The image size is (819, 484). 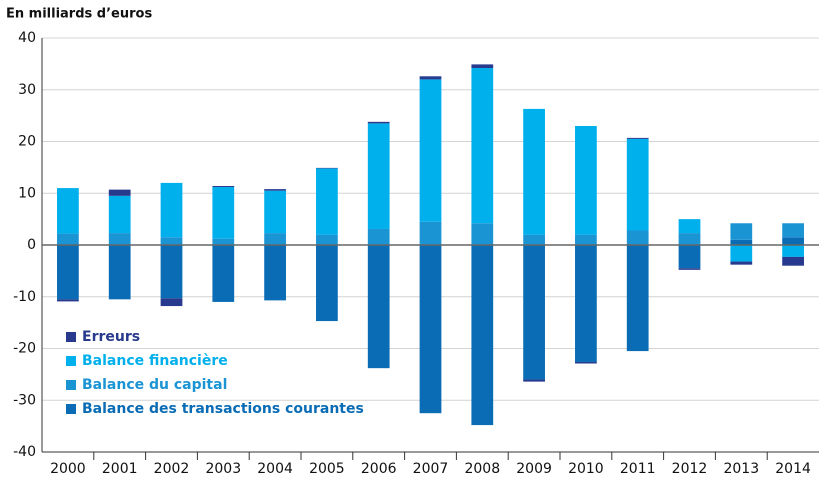 I want to click on y-tick-label: -10, so click(x=24, y=297).